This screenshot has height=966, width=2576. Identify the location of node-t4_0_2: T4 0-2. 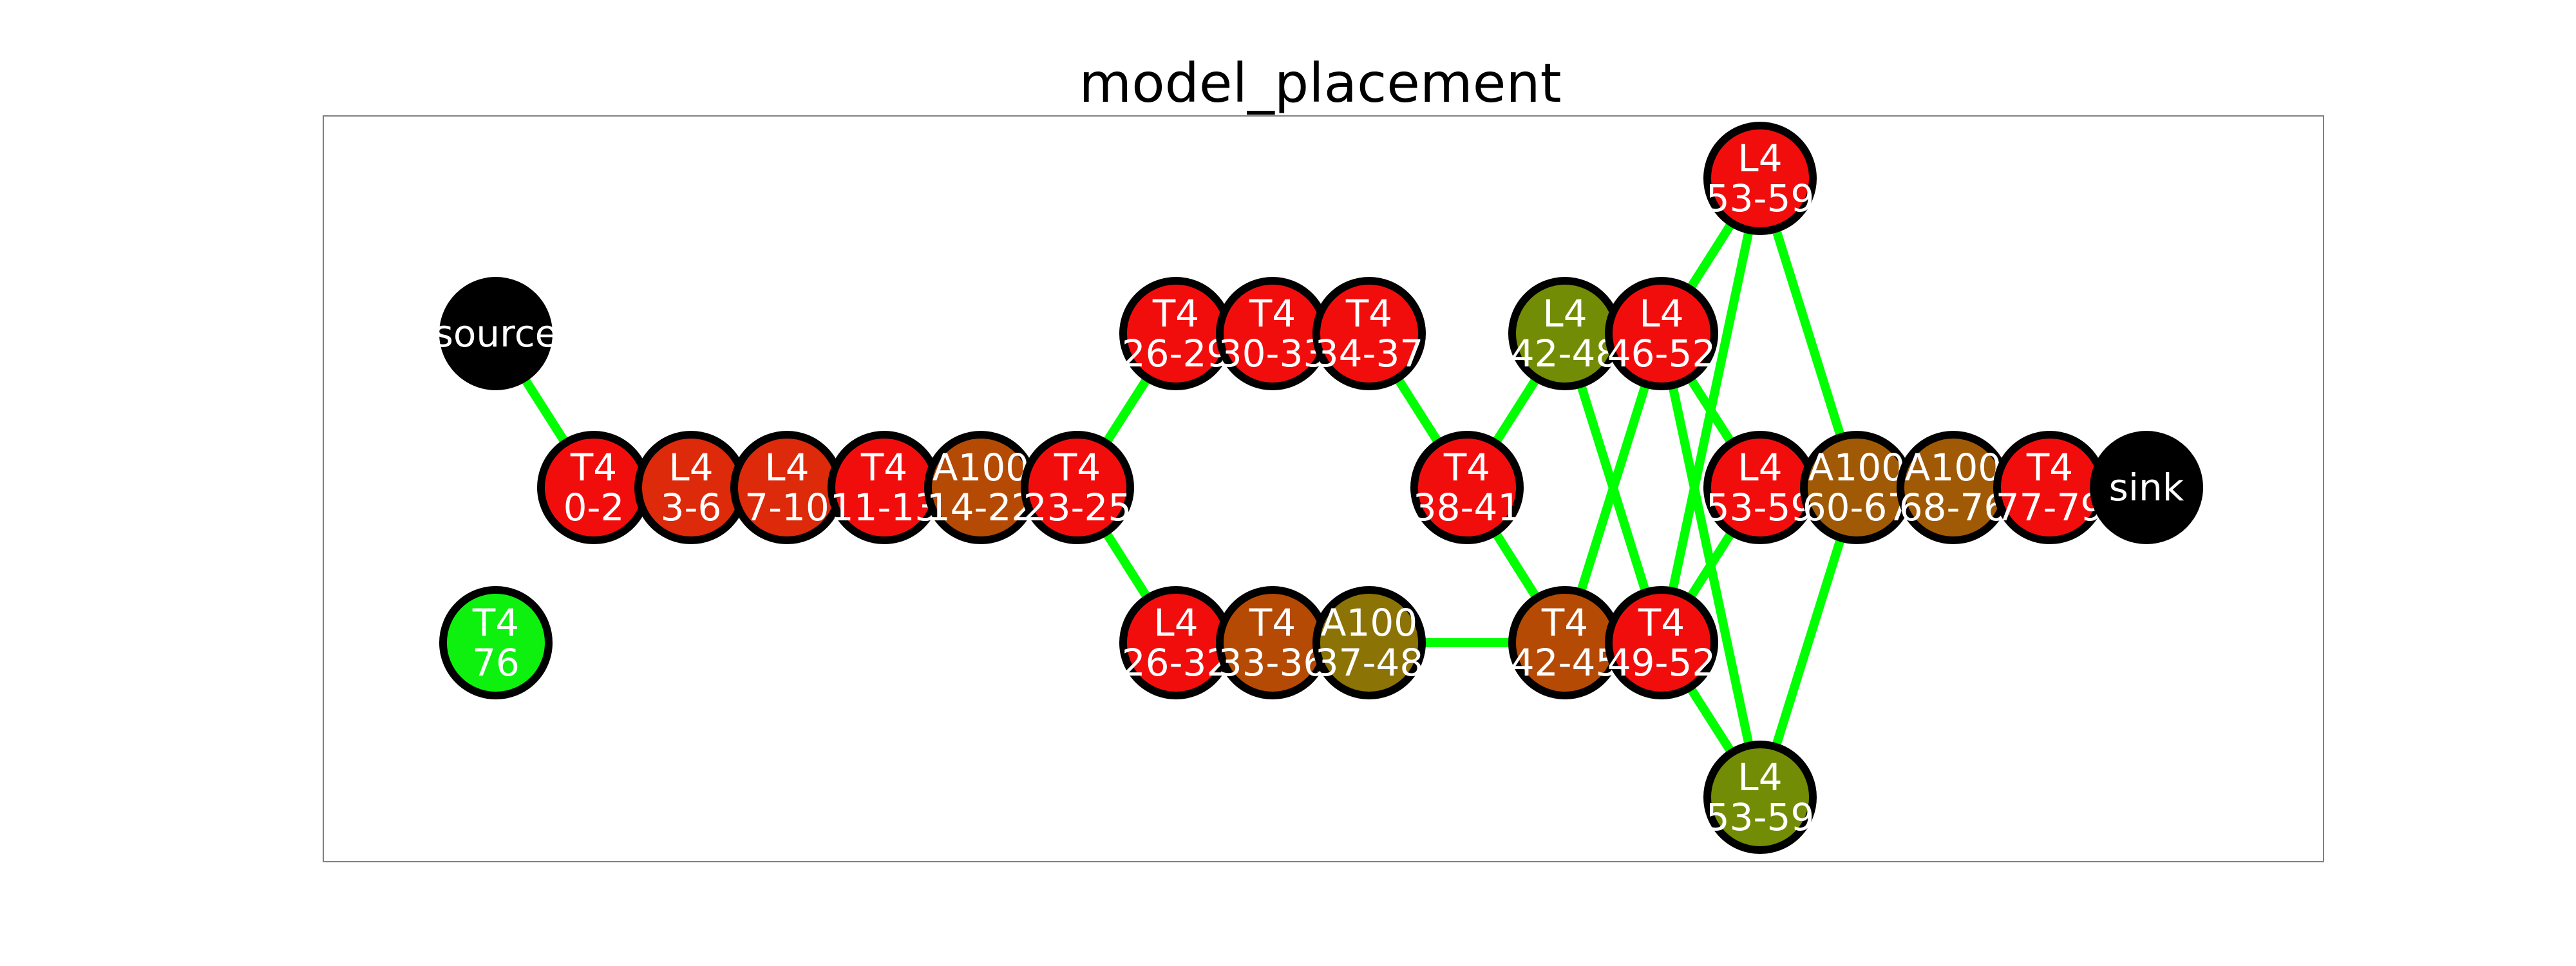
(593, 487).